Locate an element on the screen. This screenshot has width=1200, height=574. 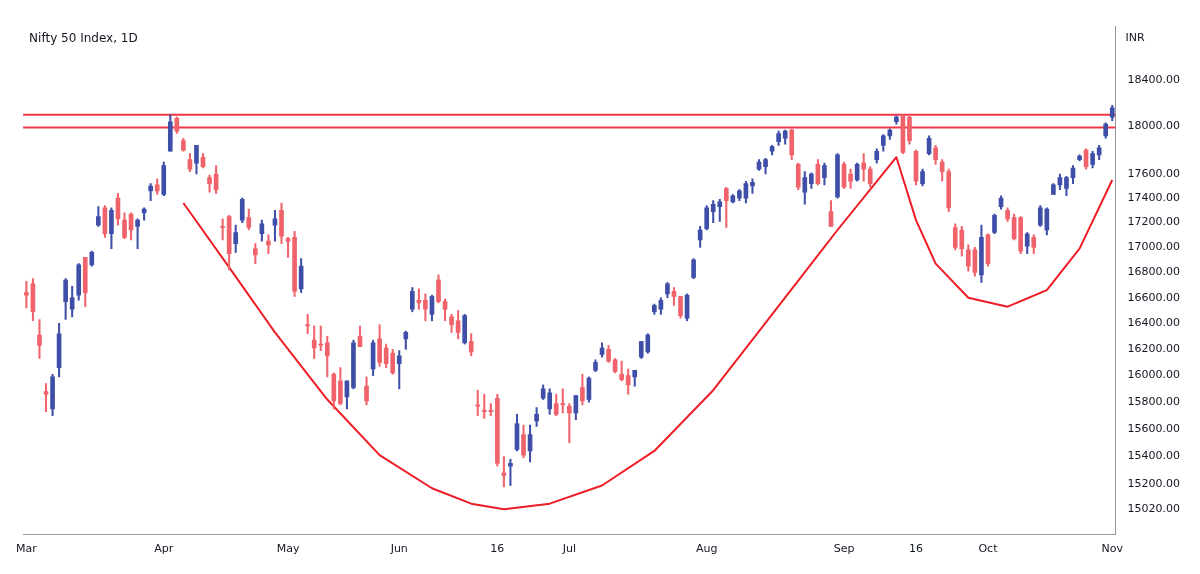
y-tick-label: 17600.00 is located at coordinates (1154, 173).